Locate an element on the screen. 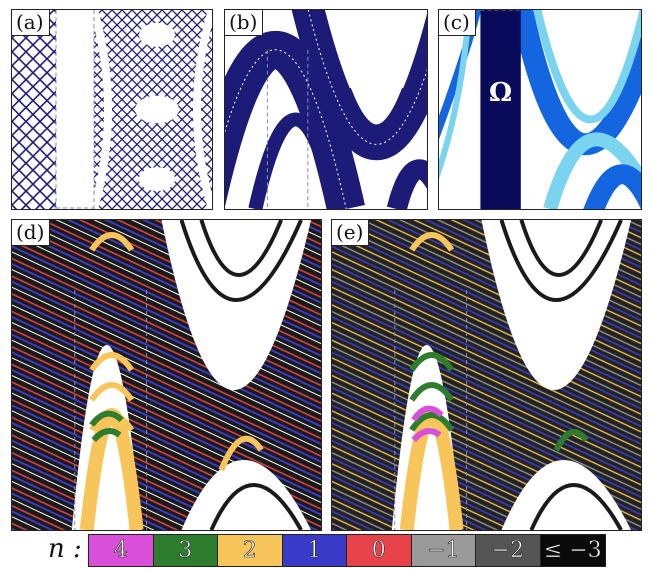 The image size is (652, 569). panel-label: (c) is located at coordinates (457, 23).